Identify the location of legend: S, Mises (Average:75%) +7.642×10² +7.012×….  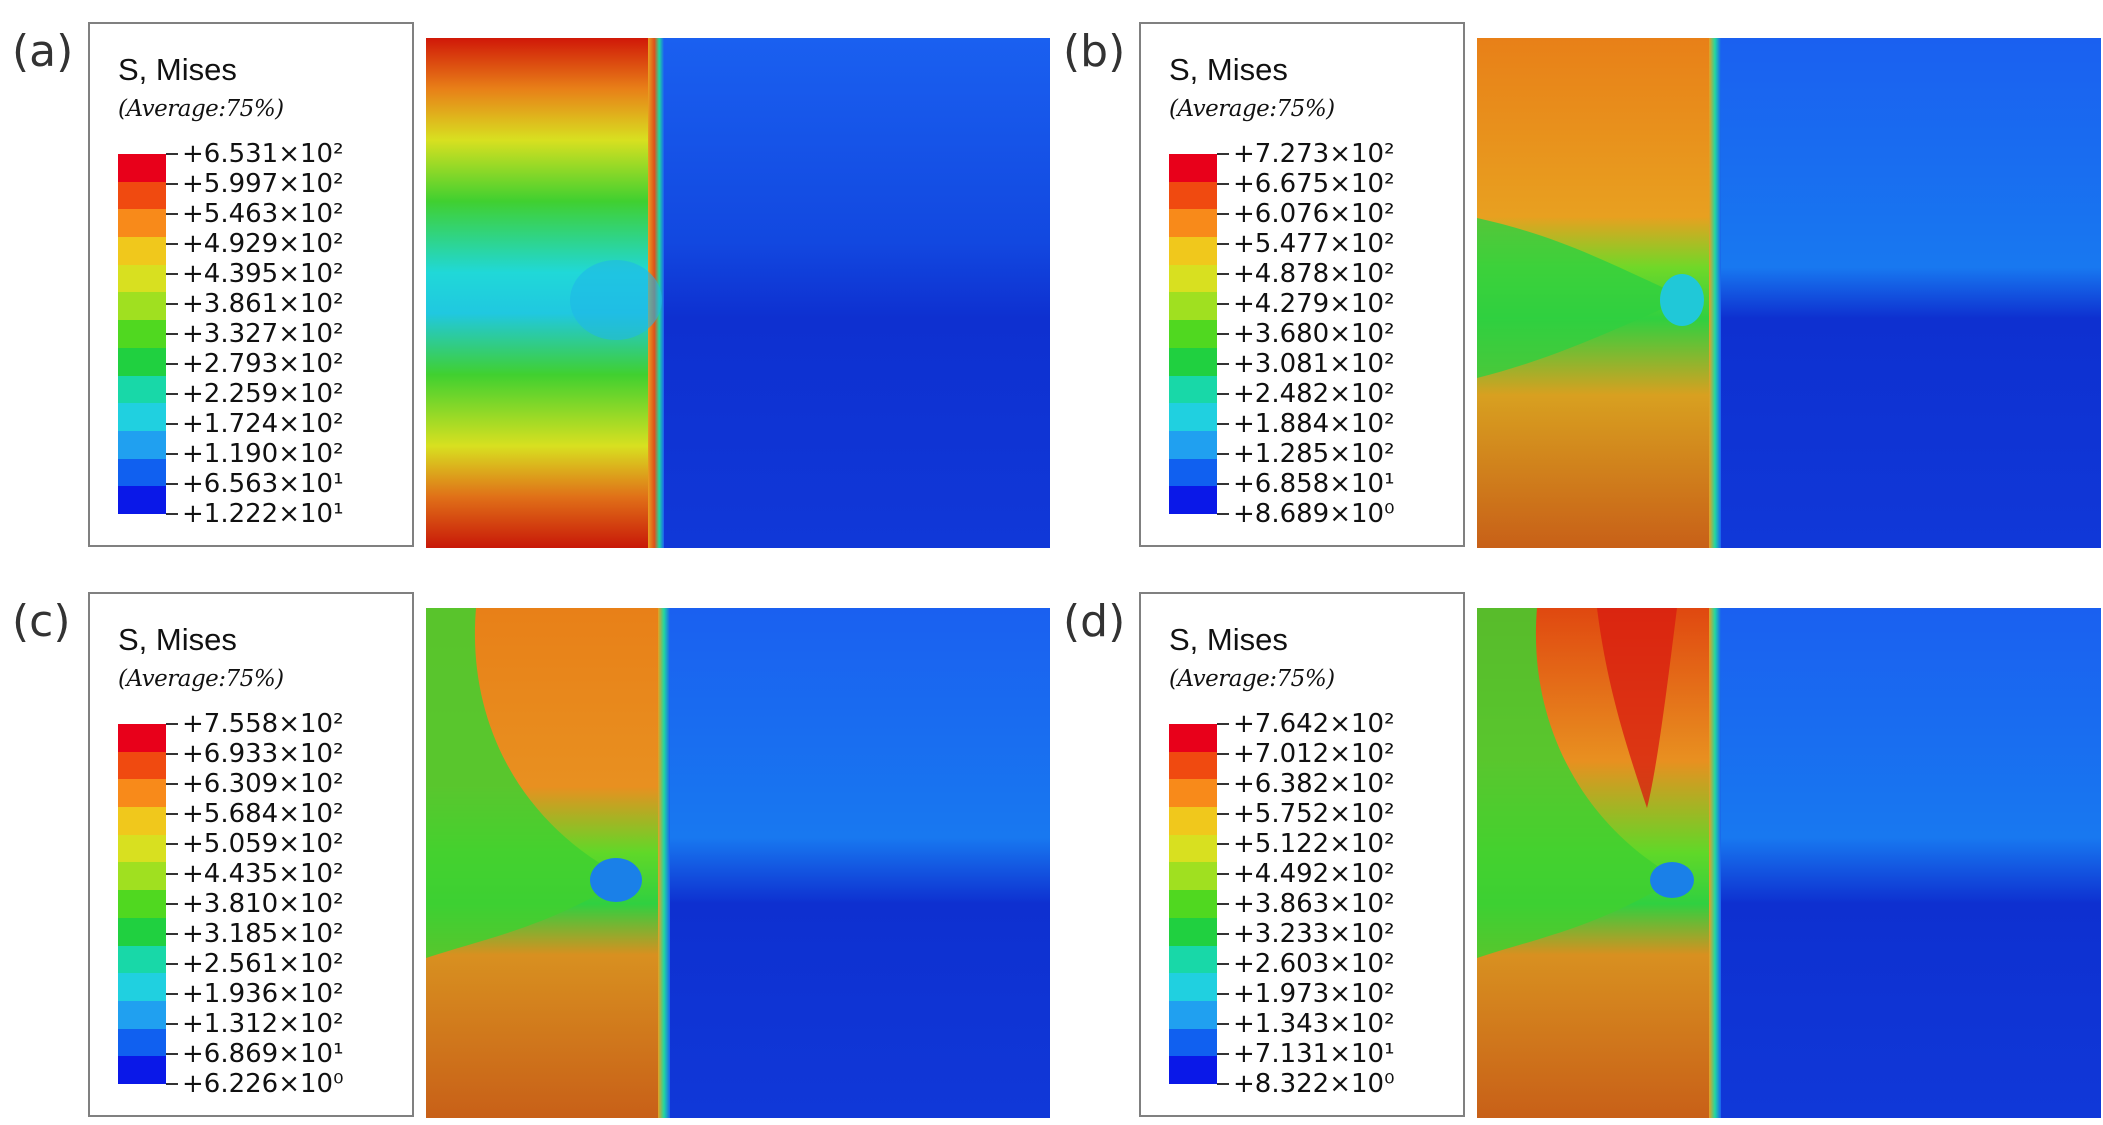
(1302, 854).